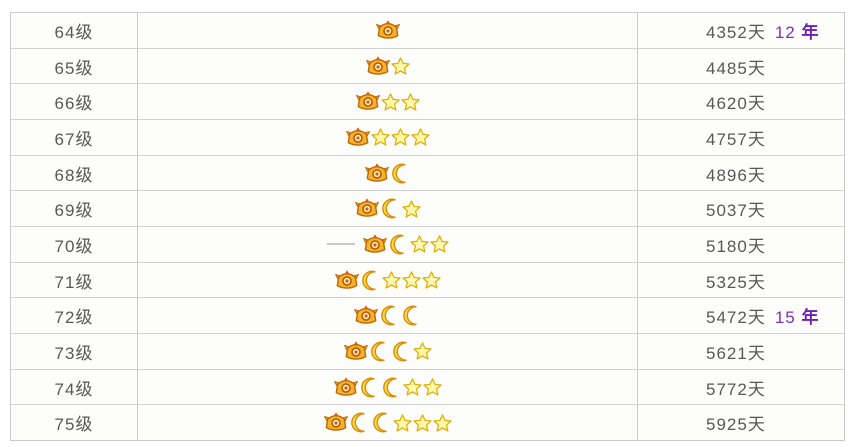 Image resolution: width=854 pixels, height=447 pixels. Describe the element at coordinates (736, 175) in the screenshot. I see `days-text: 4896天` at that location.